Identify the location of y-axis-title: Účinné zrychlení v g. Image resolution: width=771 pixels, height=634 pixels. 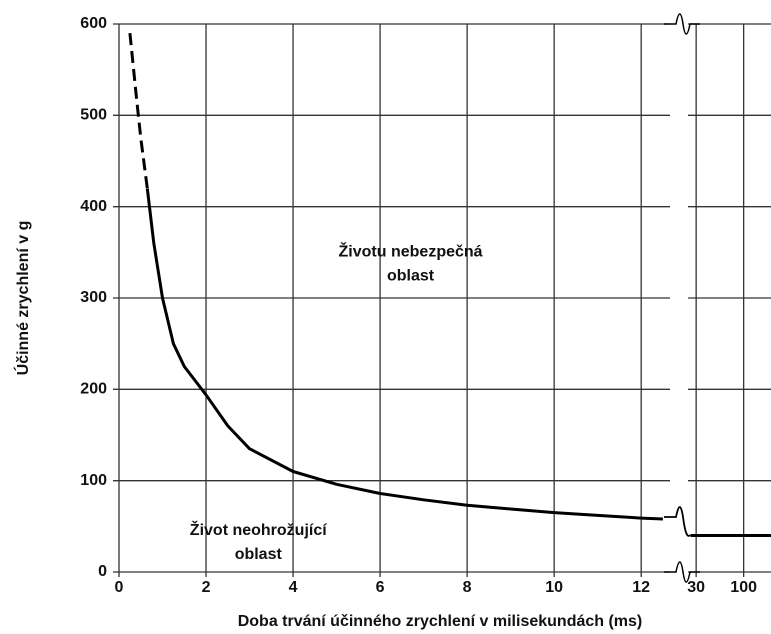
(22, 298).